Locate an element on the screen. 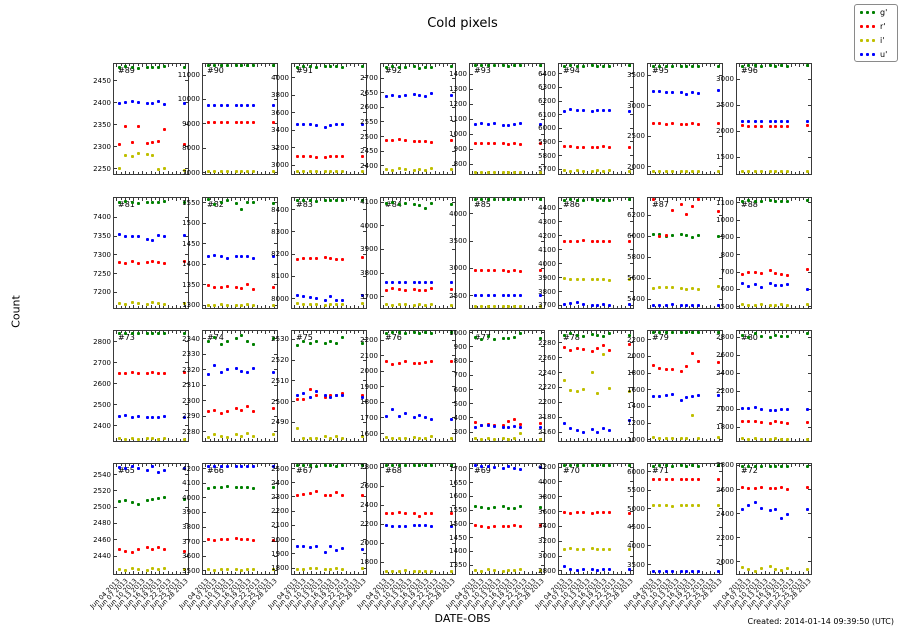  y-tick-label: 2700 is located at coordinates (369, 78).